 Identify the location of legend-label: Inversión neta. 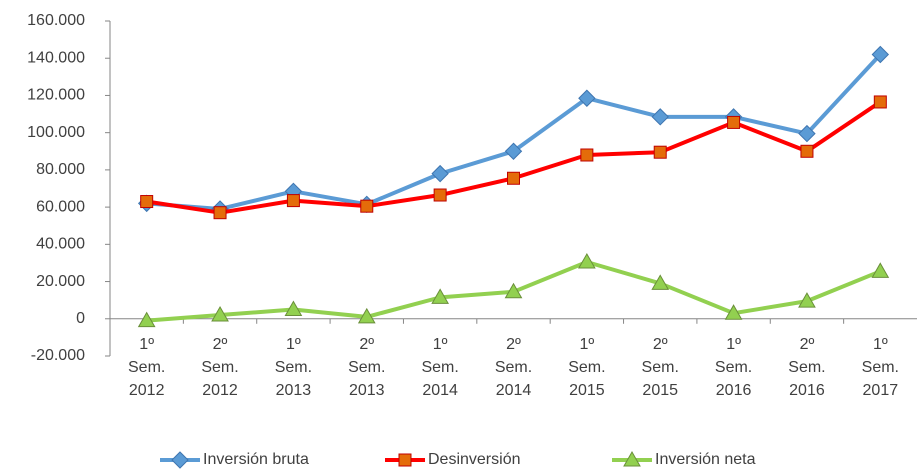
(705, 459).